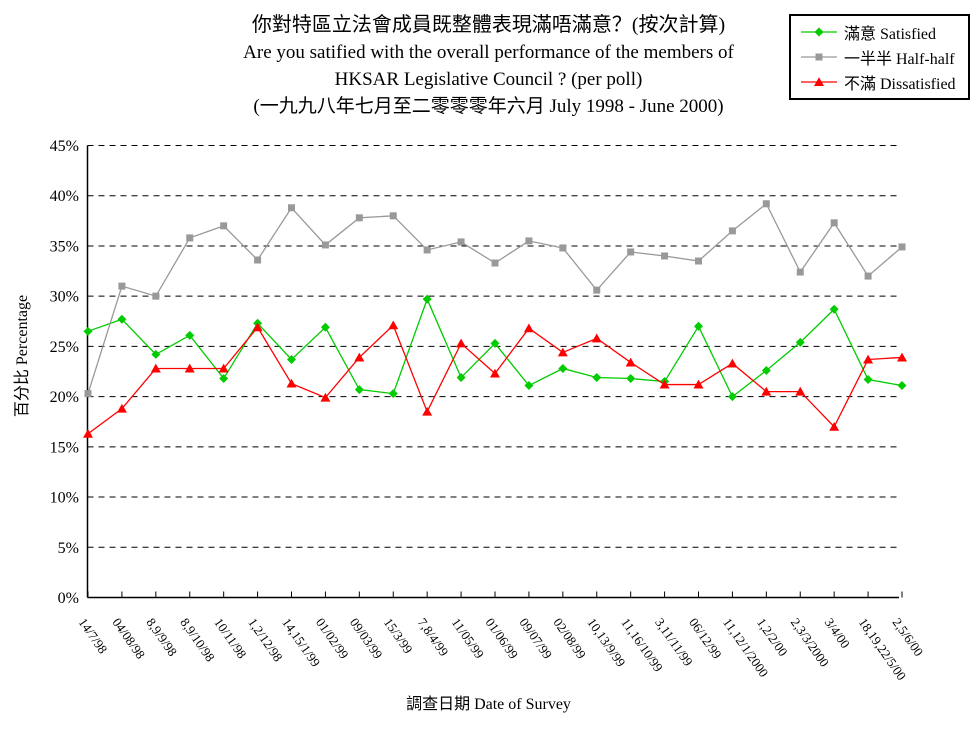  Describe the element at coordinates (488, 106) in the screenshot. I see `chart-title-line4: (一九九八年七月至二零零零年六月 July 1998 - June 2000)` at that location.